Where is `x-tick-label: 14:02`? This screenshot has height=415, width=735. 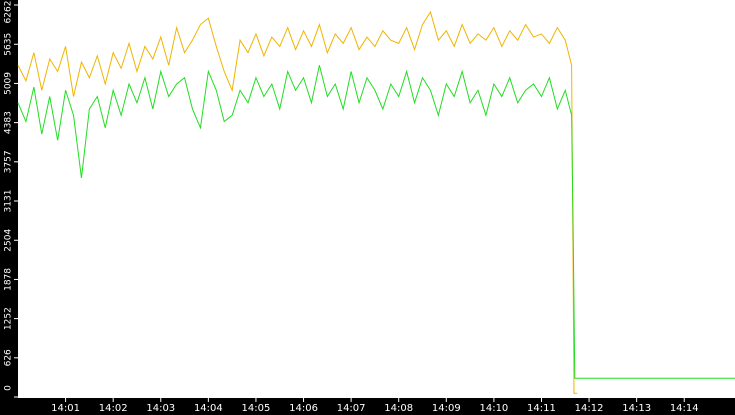
x-tick-label: 14:02 is located at coordinates (113, 408).